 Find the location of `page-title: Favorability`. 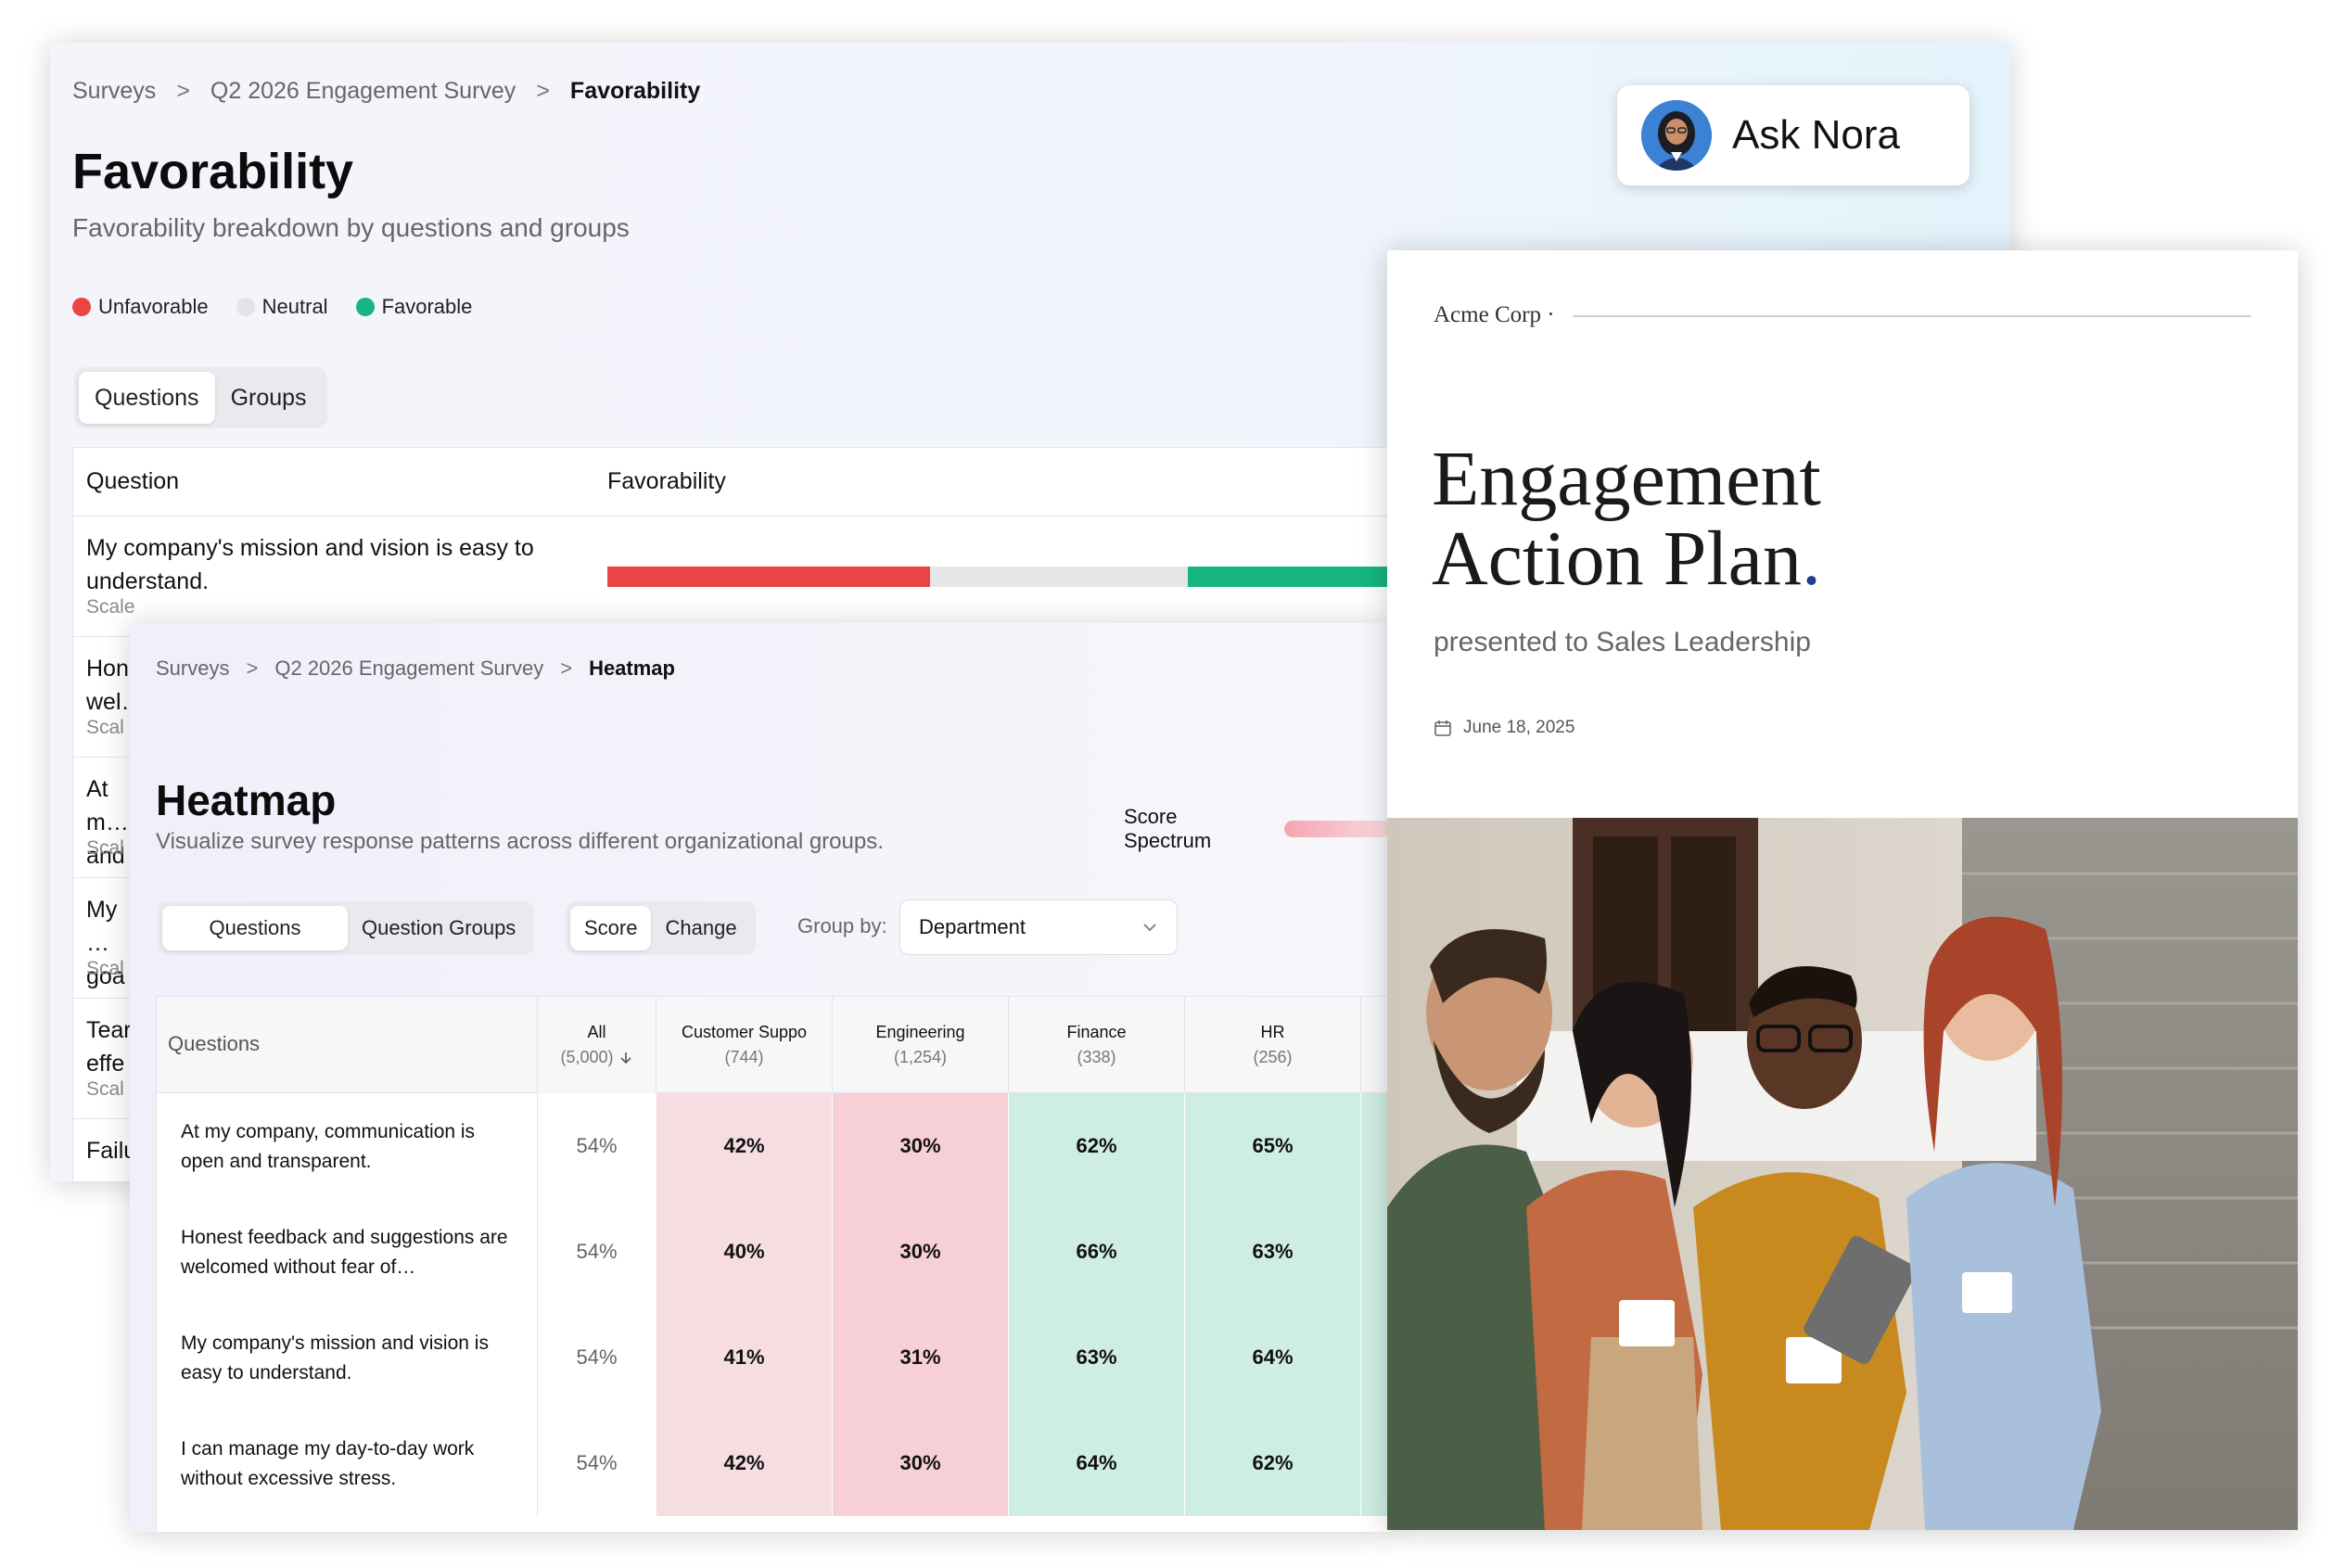

page-title: Favorability is located at coordinates (213, 171).